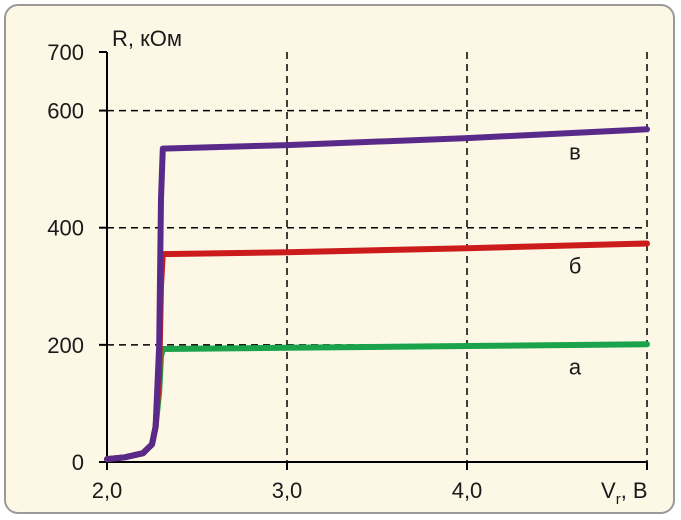 The image size is (681, 520). What do you see at coordinates (287, 490) in the screenshot?
I see `x-tick-label: 3,0` at bounding box center [287, 490].